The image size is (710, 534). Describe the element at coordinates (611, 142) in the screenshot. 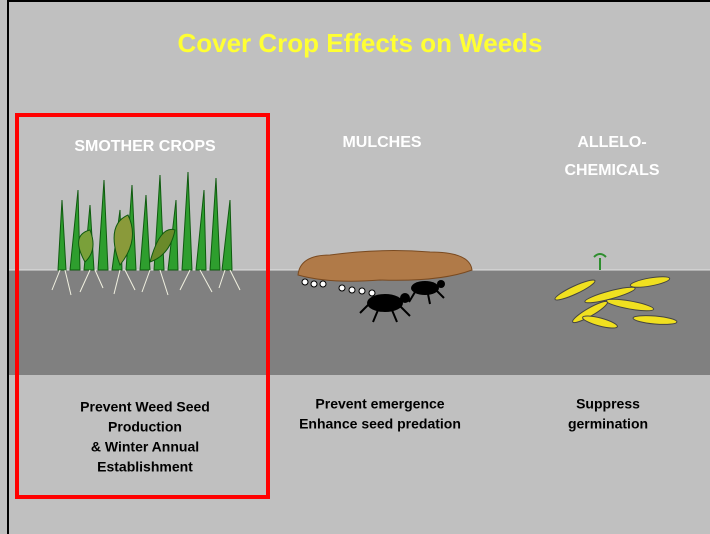

I see `panel-heading: ALLELO-` at that location.